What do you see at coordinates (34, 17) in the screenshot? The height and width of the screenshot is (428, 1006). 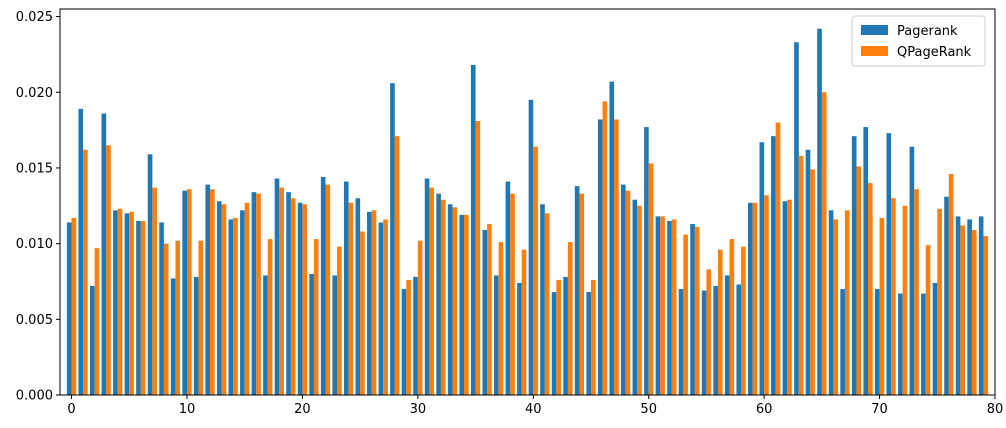 I see `y-tick-label: 0.025` at bounding box center [34, 17].